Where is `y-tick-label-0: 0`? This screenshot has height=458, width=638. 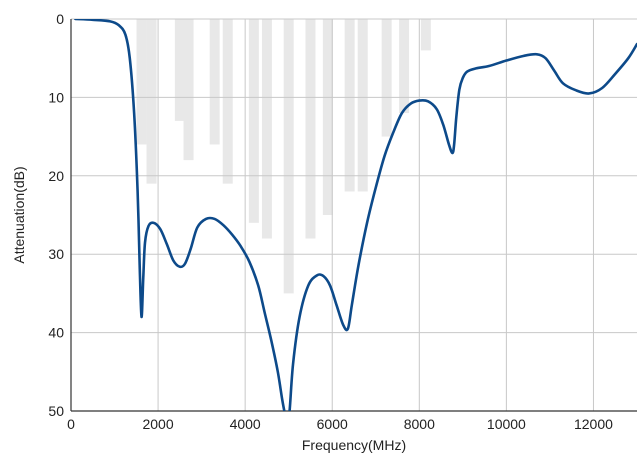 y-tick-label-0: 0 is located at coordinates (60, 19).